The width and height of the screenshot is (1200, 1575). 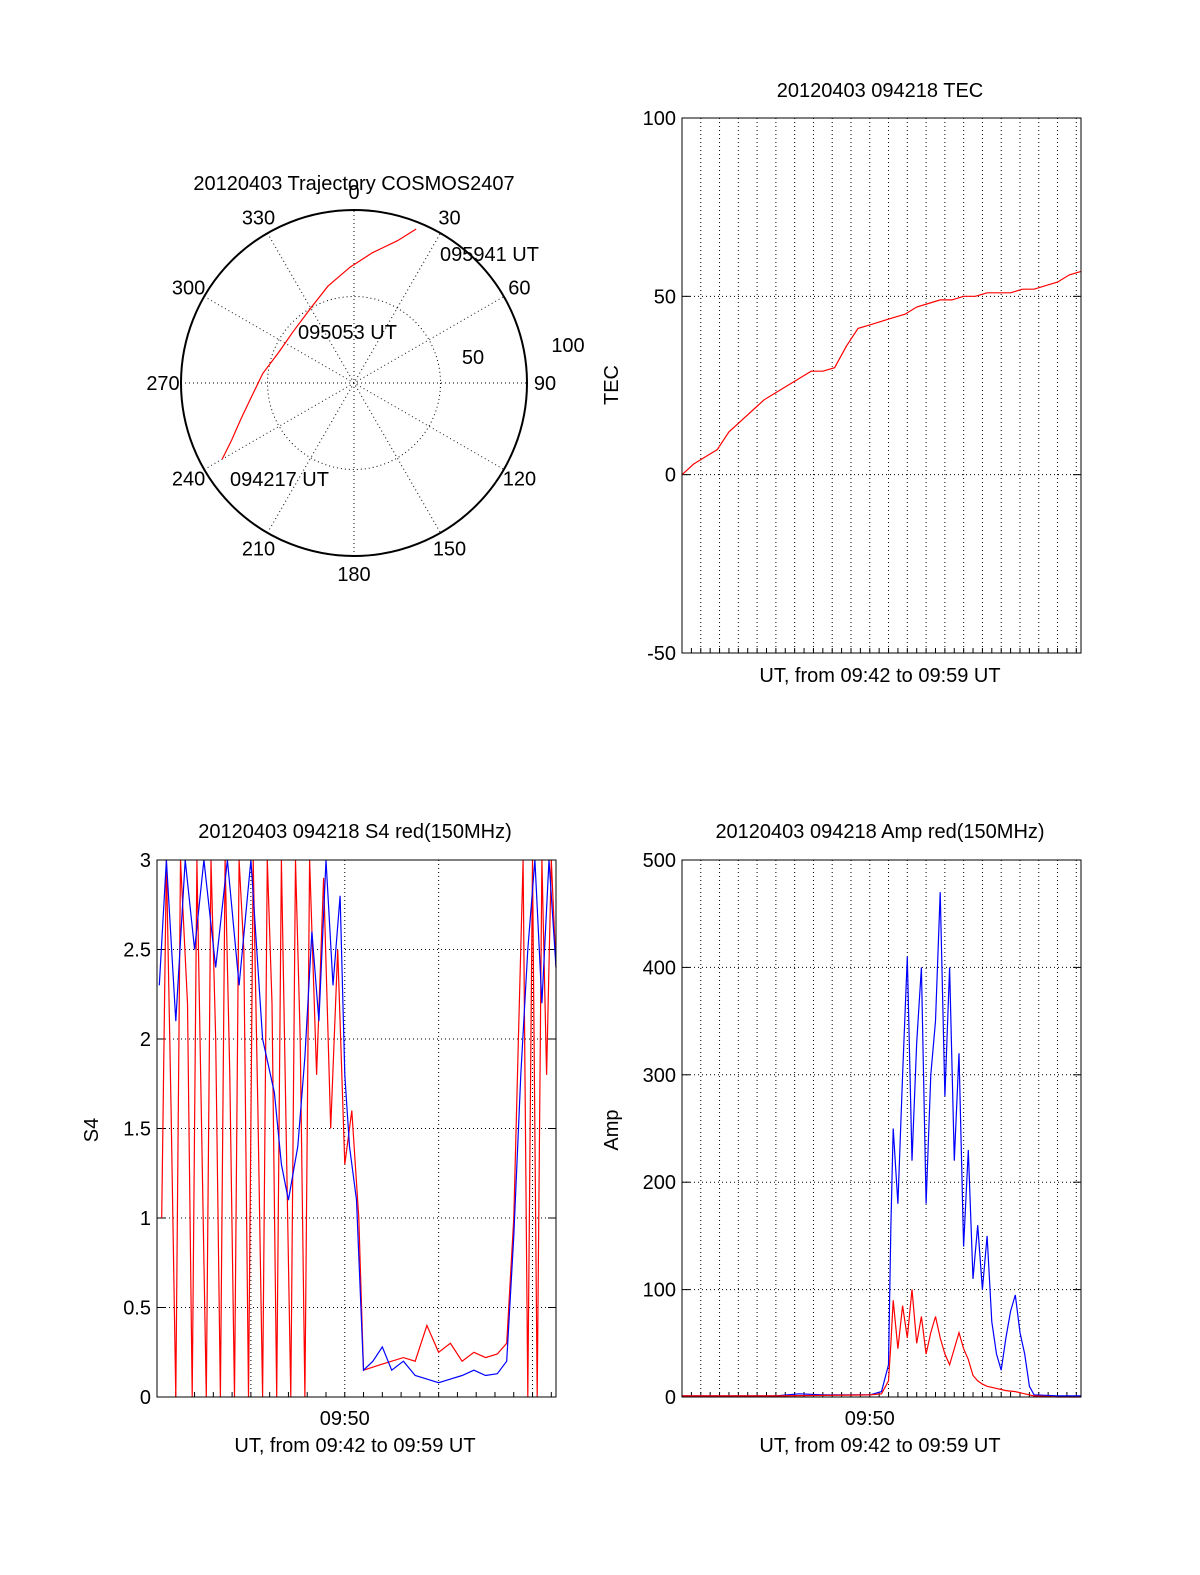 I want to click on amp-x-ticks: 09:50, so click(x=883, y=1411).